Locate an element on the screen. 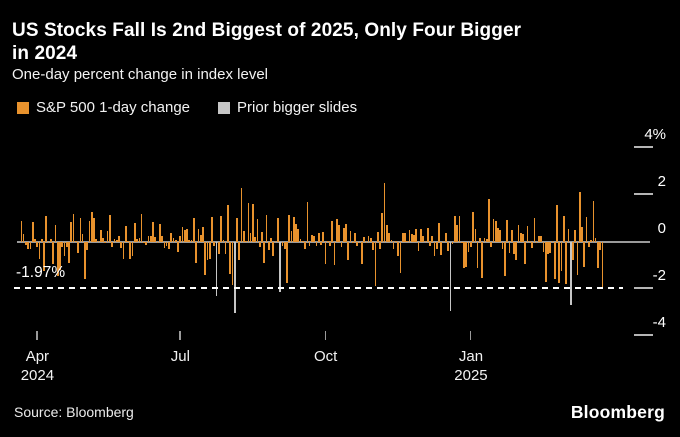  legend-label-sp500: S&P 500 1-day change is located at coordinates (113, 107).